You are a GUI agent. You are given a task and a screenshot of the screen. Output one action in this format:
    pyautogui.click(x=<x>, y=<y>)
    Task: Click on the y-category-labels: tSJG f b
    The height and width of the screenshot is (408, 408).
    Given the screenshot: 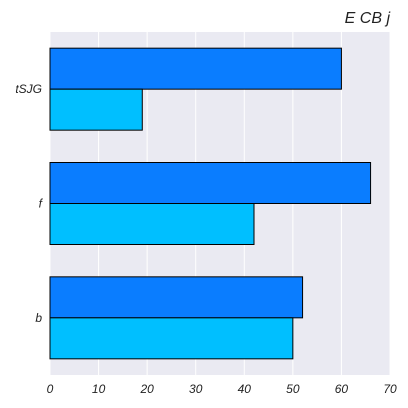 What is the action you would take?
    pyautogui.click(x=29, y=203)
    